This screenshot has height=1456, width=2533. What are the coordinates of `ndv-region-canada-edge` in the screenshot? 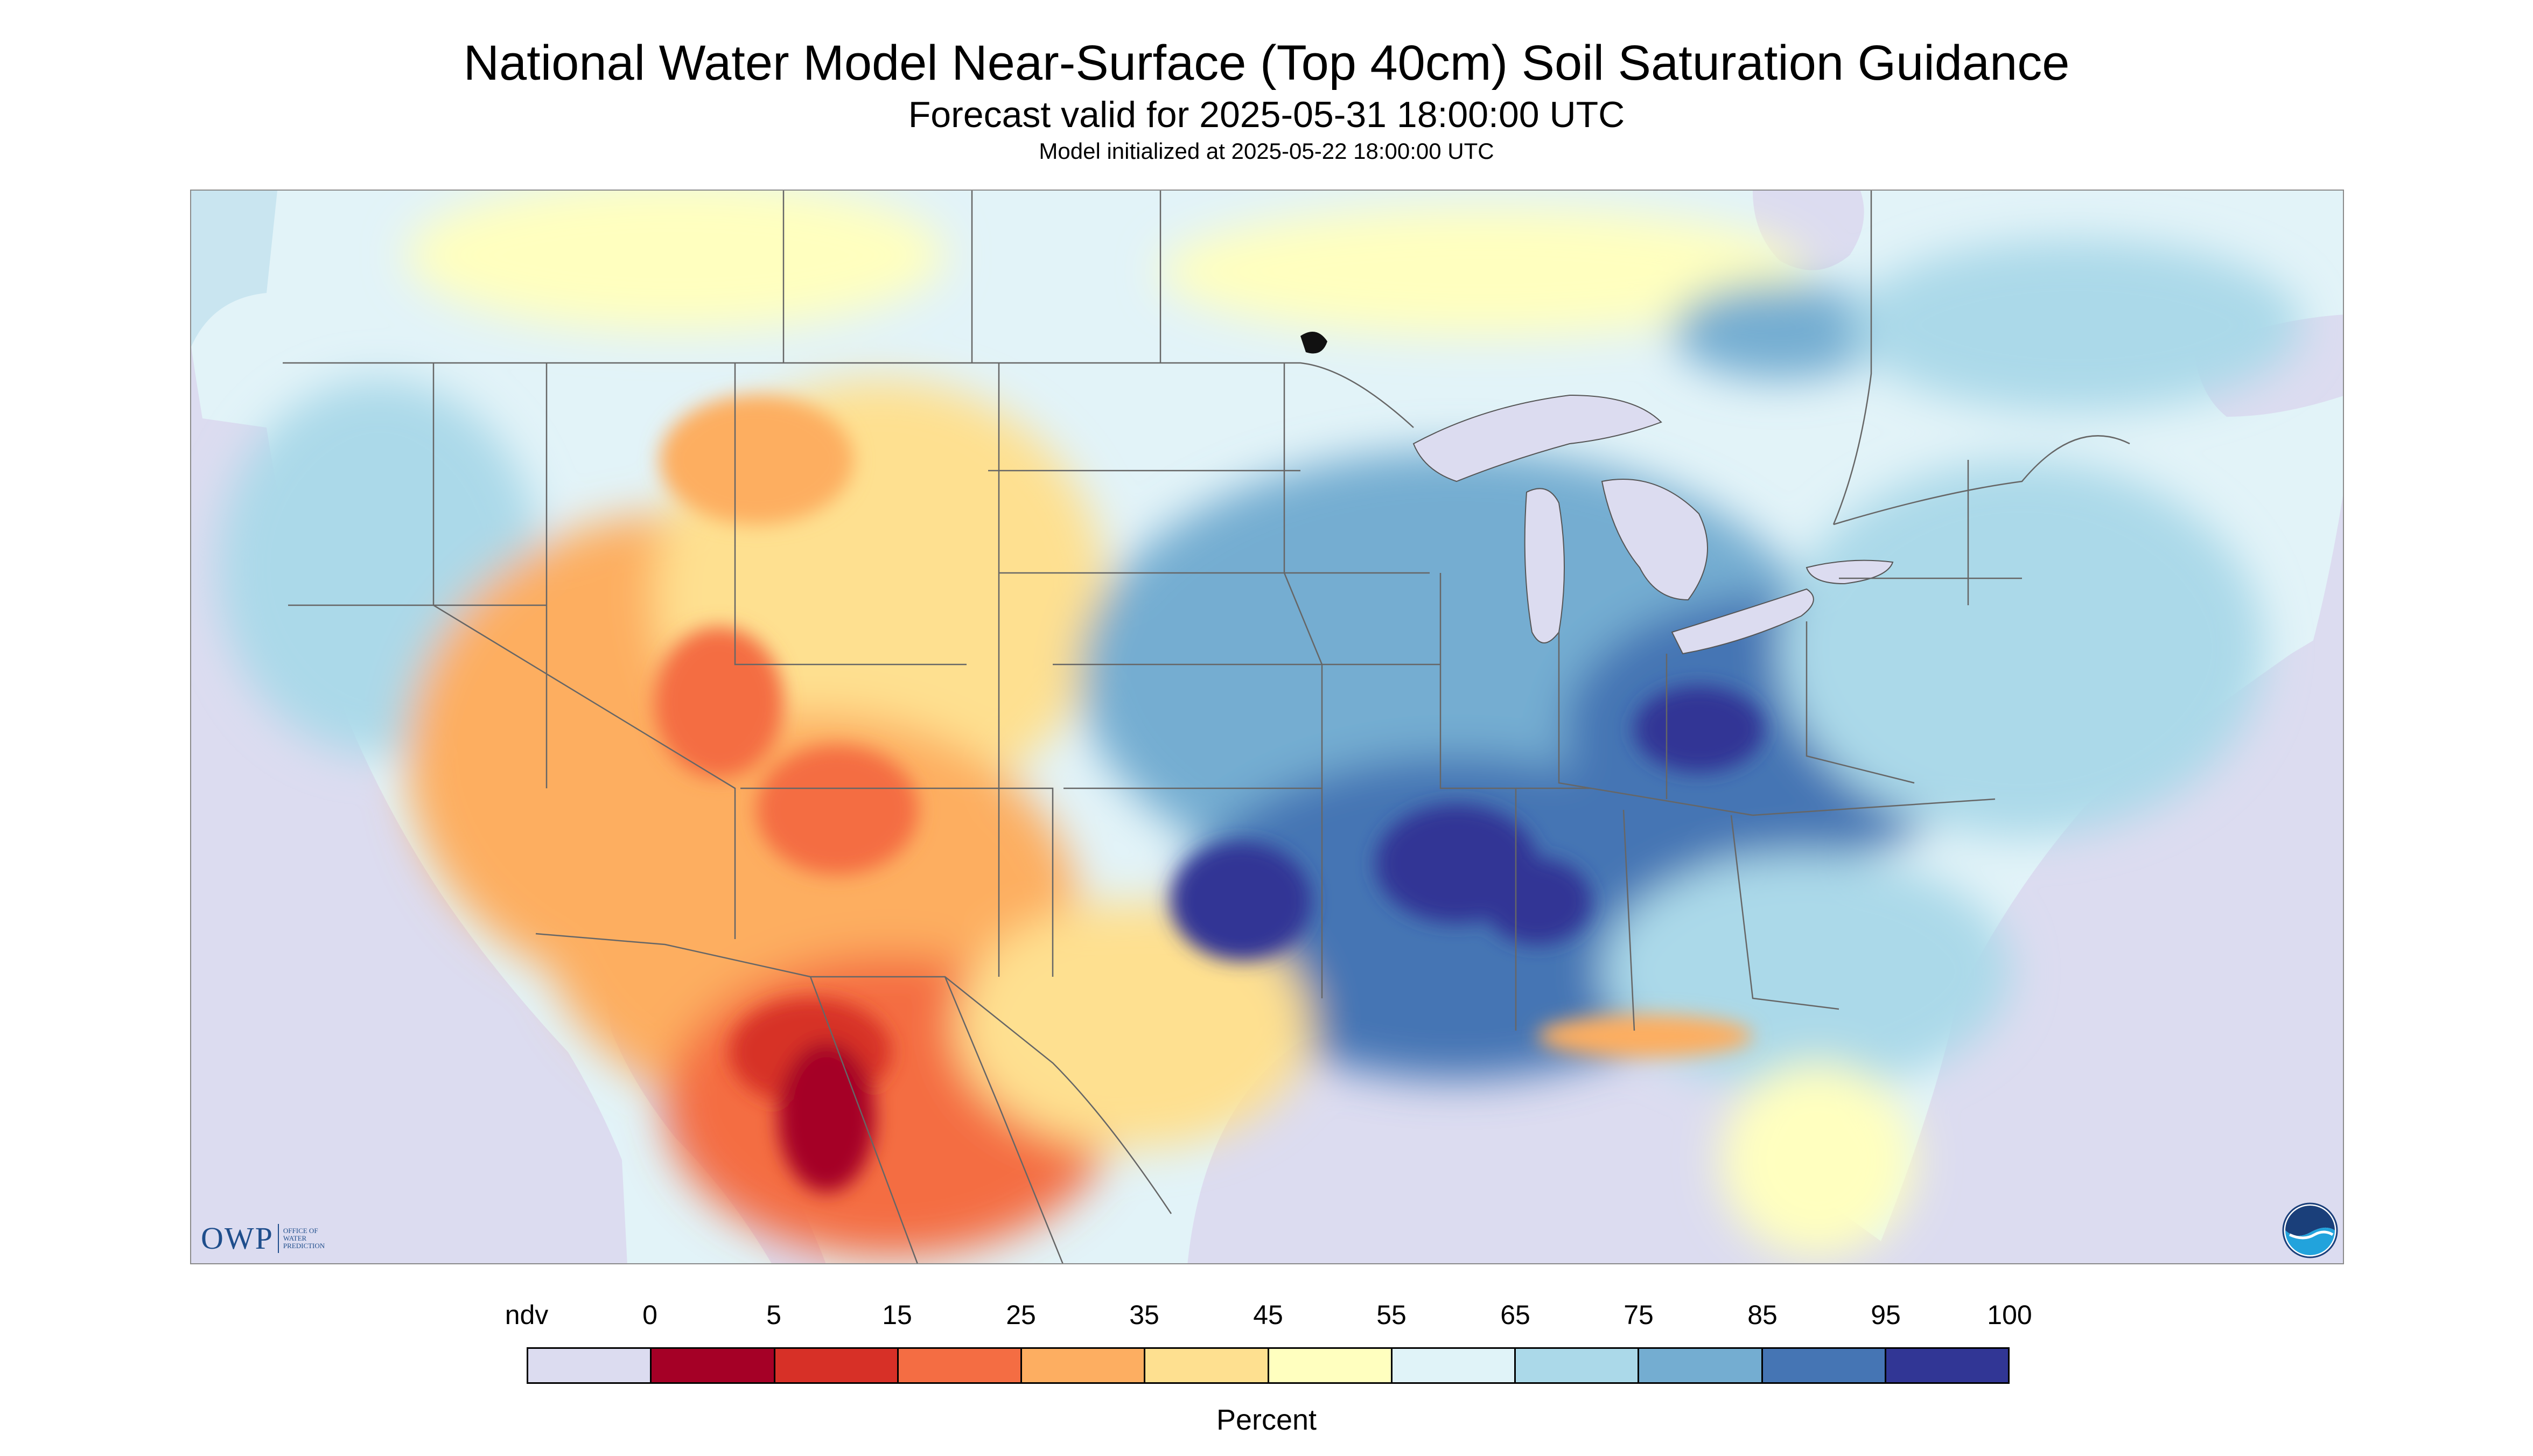 It's located at (234, 269).